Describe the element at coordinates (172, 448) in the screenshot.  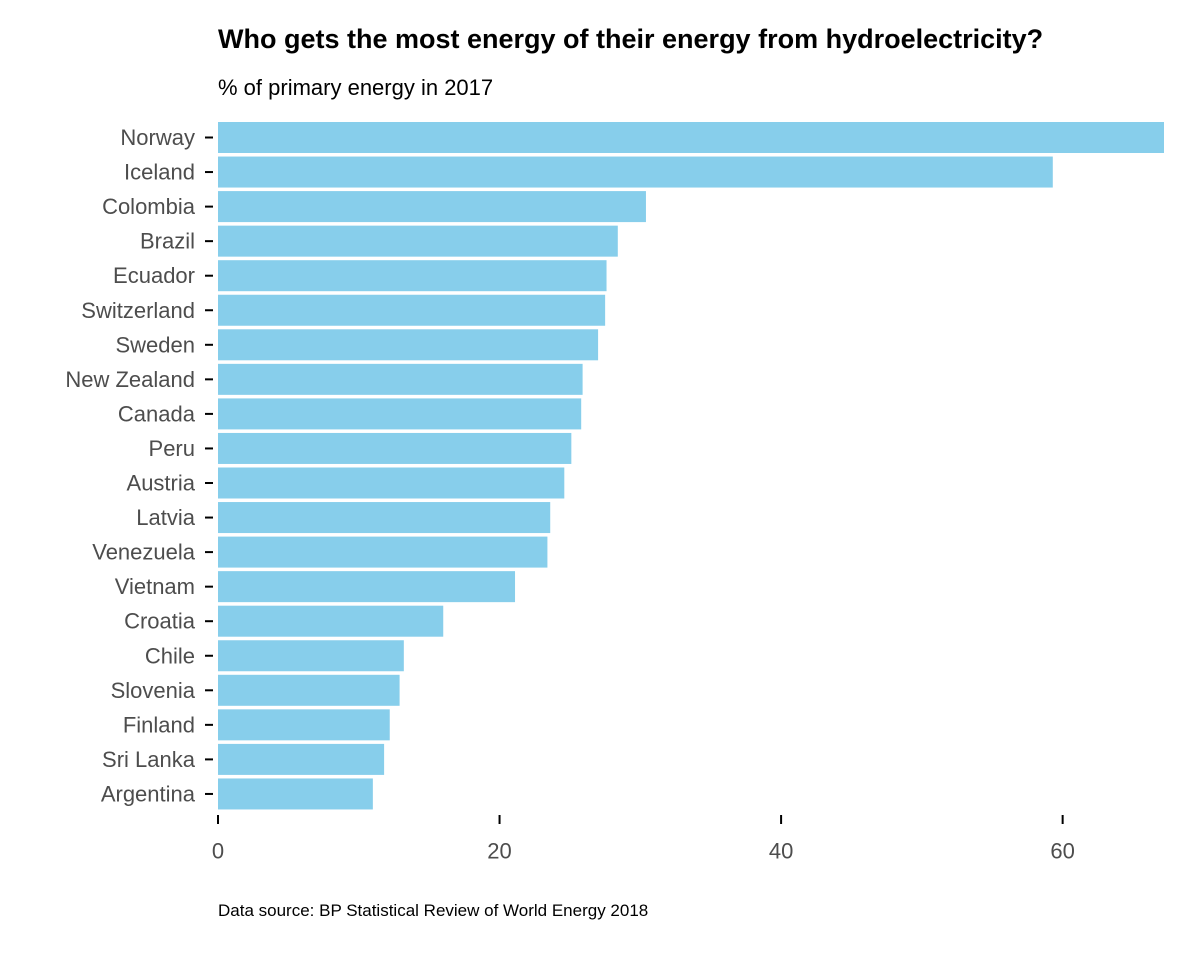
I see `y-tick-label: Peru` at that location.